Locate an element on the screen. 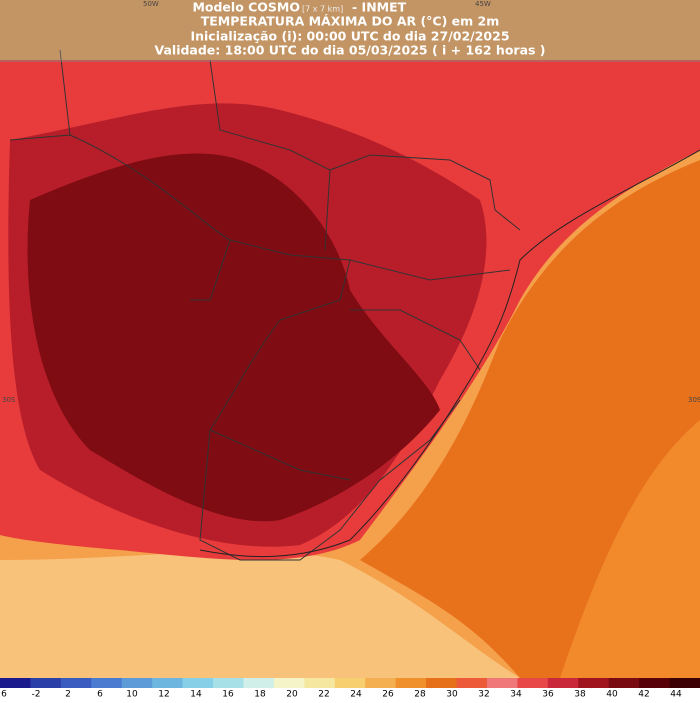 This screenshot has width=700, height=703. colorbar-label: 38 is located at coordinates (580, 695).